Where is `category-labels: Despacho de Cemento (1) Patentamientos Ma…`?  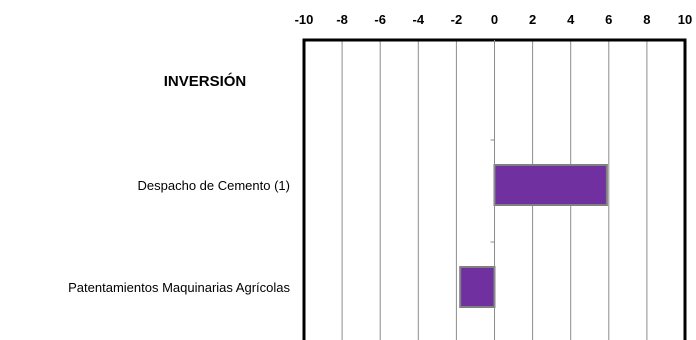
category-labels: Despacho de Cemento (1) Patentamientos Ma… is located at coordinates (179, 236).